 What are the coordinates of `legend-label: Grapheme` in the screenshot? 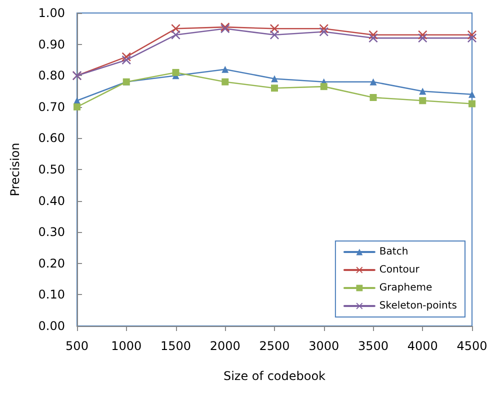 It's located at (405, 288).